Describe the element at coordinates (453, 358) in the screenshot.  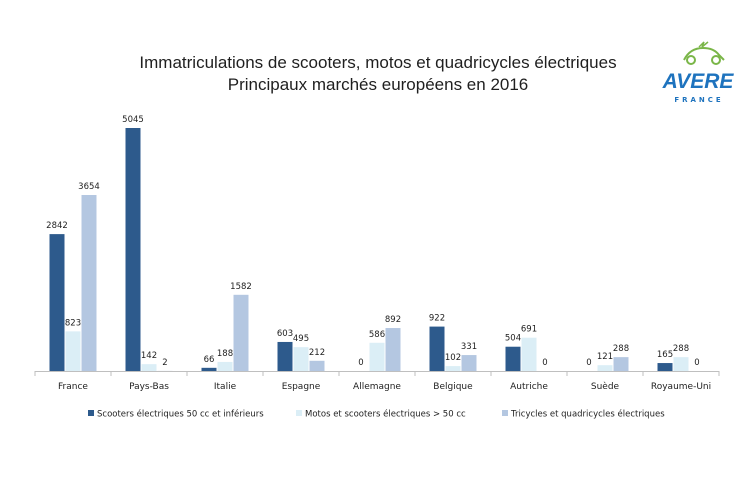
I see `data-label: 102` at that location.